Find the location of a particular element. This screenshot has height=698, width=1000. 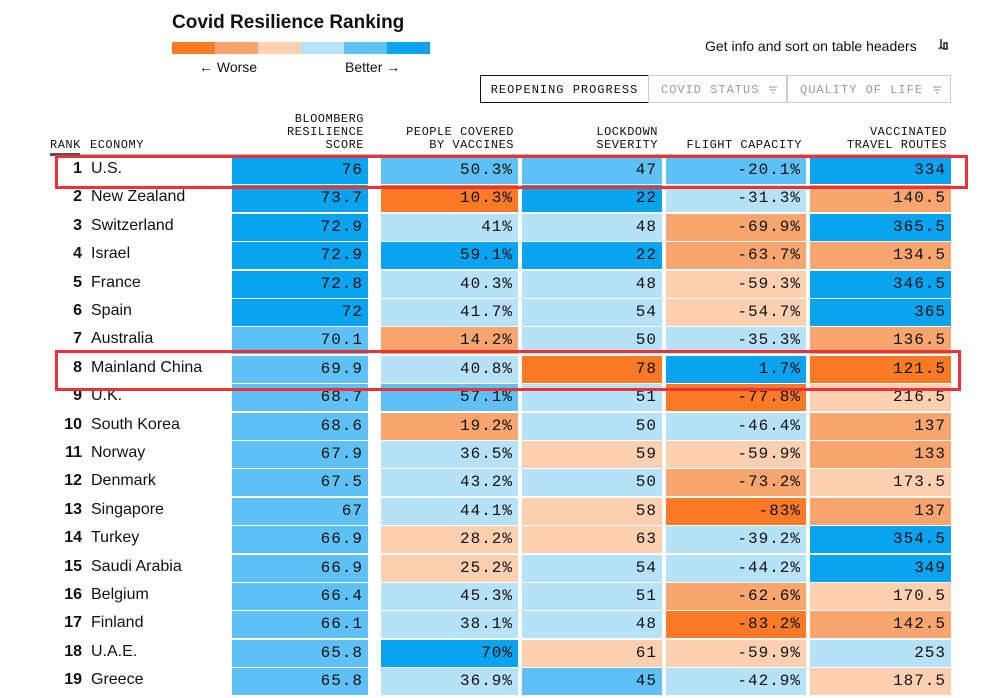

economy: Turkey is located at coordinates (115, 538).